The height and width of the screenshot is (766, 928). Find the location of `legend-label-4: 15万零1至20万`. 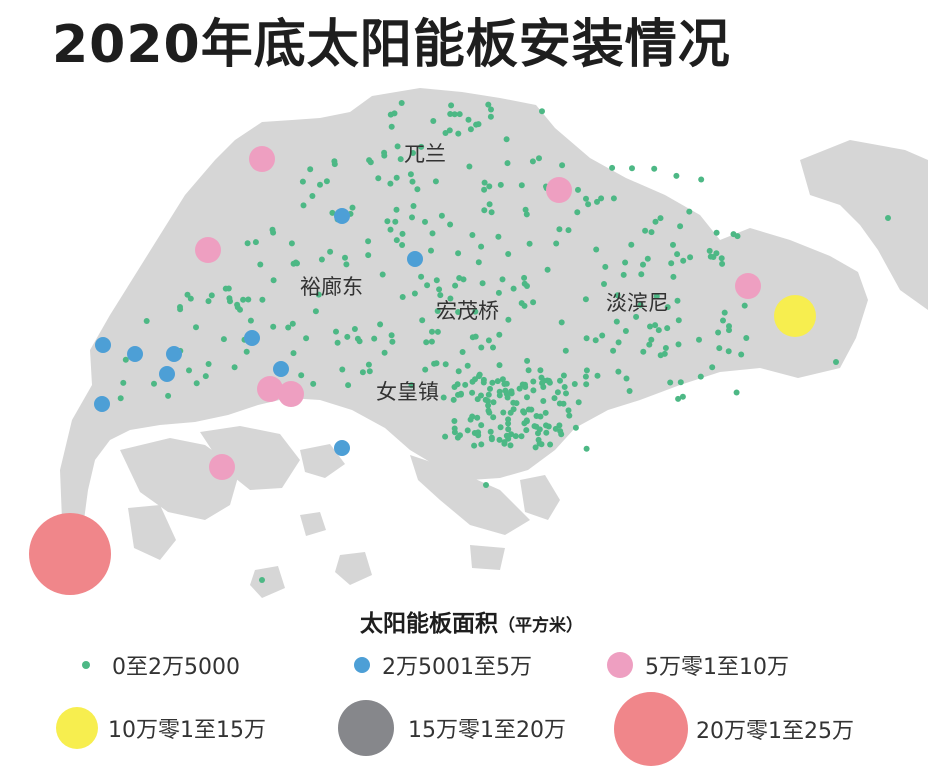

legend-label-4: 15万零1至20万 is located at coordinates (487, 730).